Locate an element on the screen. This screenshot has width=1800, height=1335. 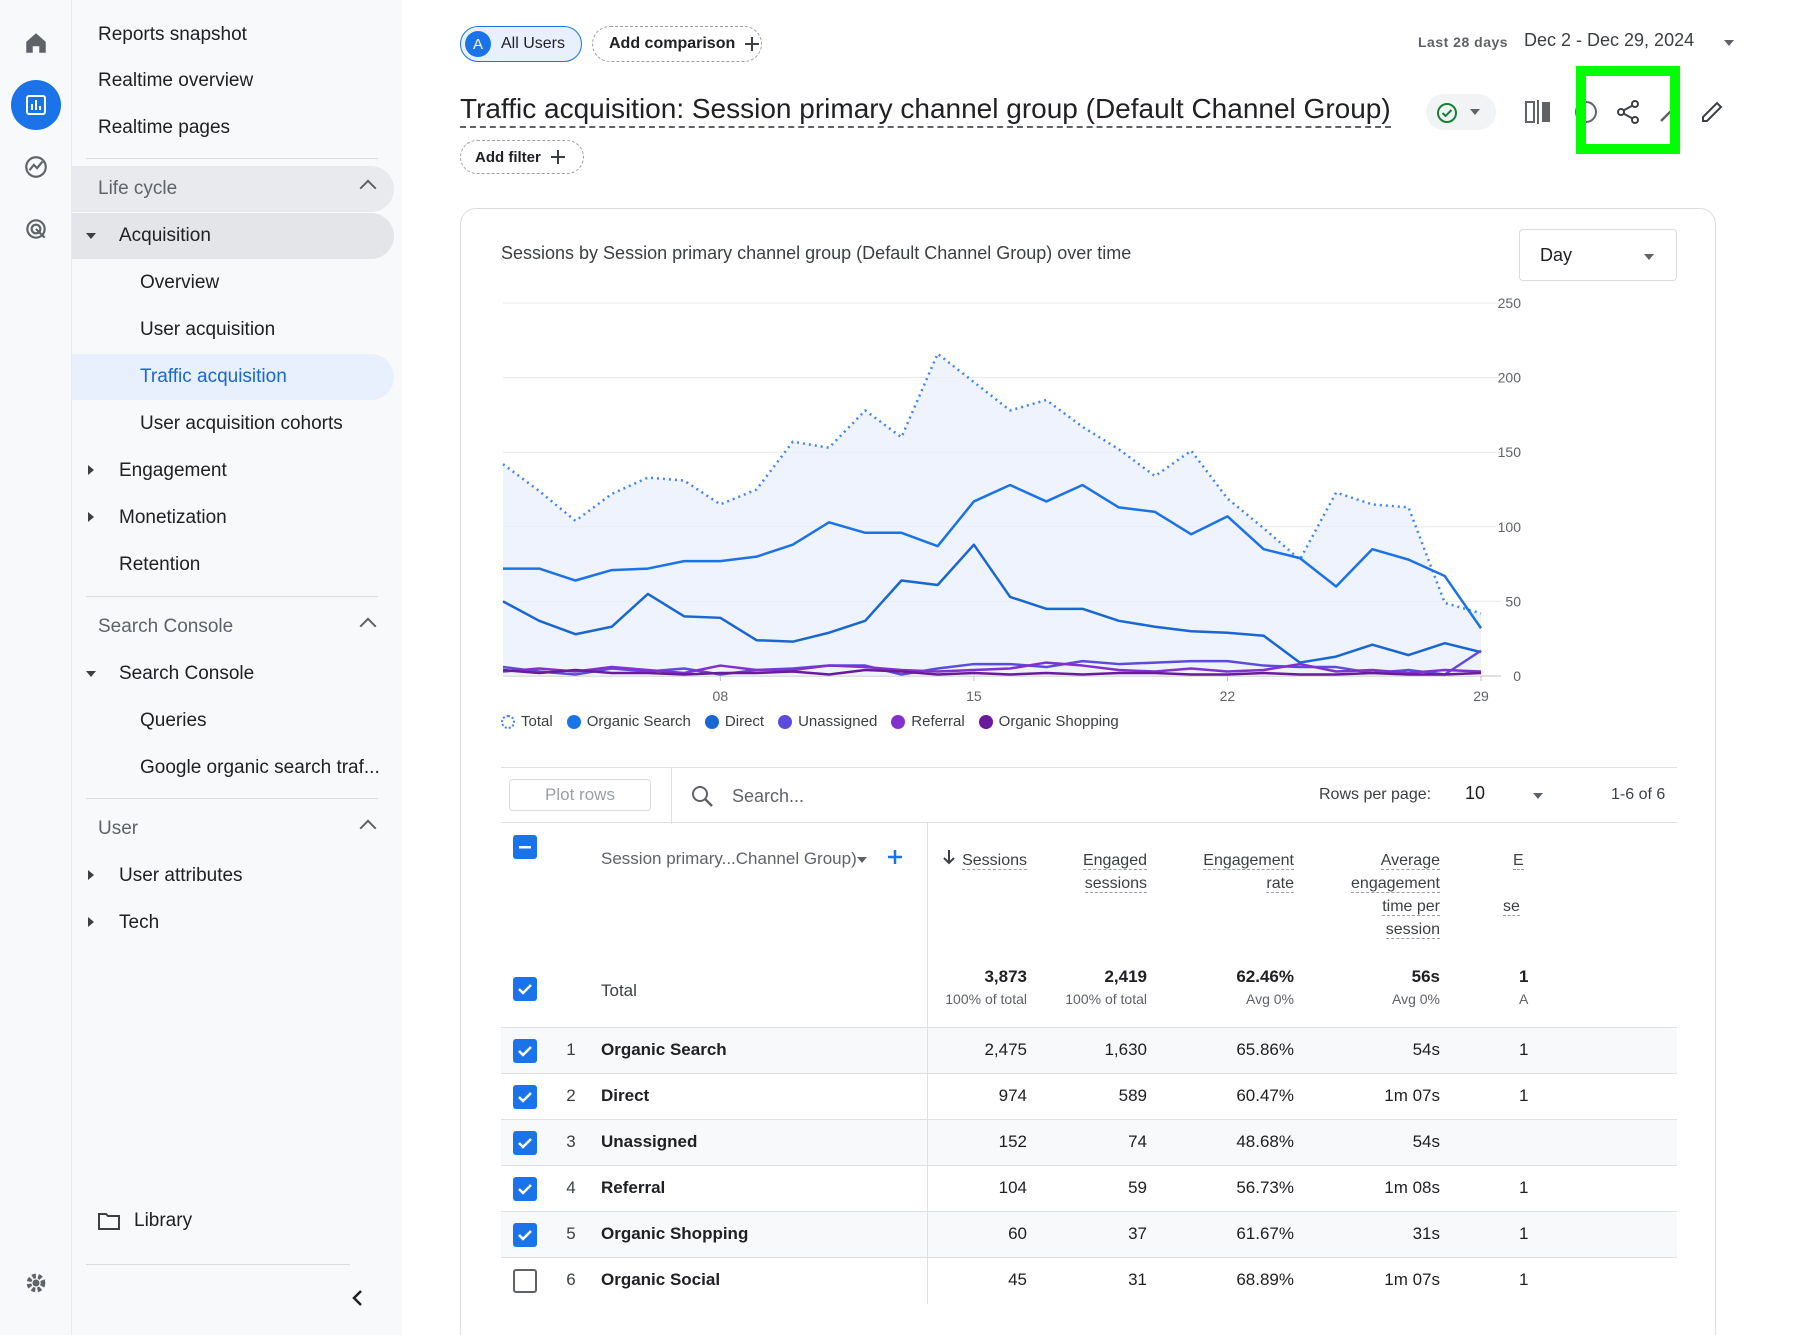
engaged-sessions-column-header: Engaged sessions is located at coordinates (1114, 872).